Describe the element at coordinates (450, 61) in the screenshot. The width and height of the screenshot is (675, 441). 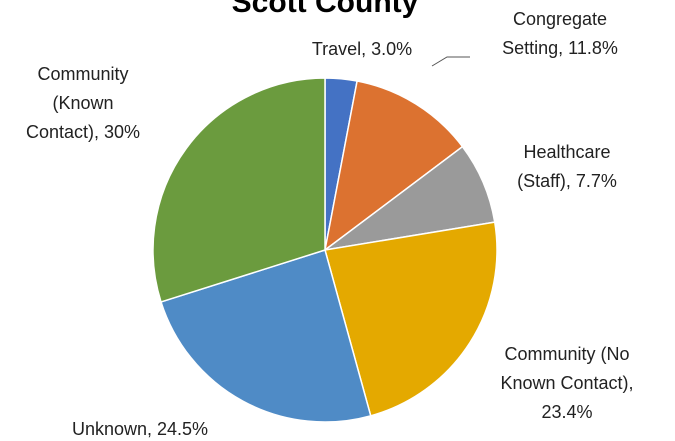
I see `leader-line` at that location.